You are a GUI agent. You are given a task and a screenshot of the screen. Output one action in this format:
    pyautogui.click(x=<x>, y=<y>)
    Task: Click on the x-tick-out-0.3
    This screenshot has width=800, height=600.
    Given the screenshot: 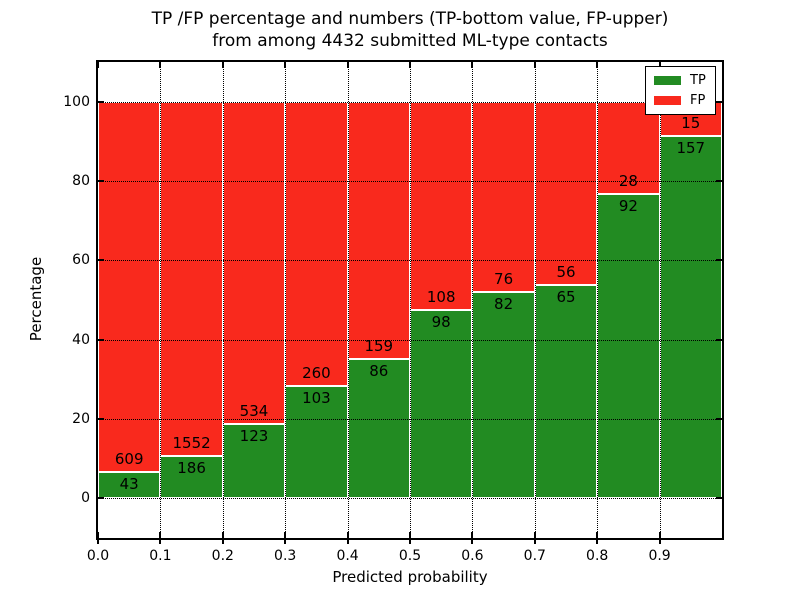 What is the action you would take?
    pyautogui.click(x=285, y=542)
    